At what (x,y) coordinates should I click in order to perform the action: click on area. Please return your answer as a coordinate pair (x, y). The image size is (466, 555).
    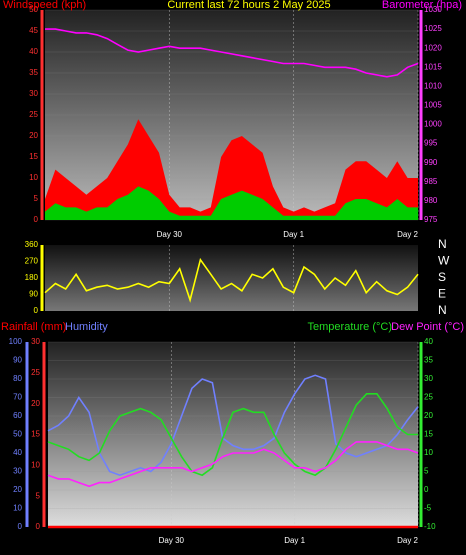
    Looking at the image, I should click on (231, 203).